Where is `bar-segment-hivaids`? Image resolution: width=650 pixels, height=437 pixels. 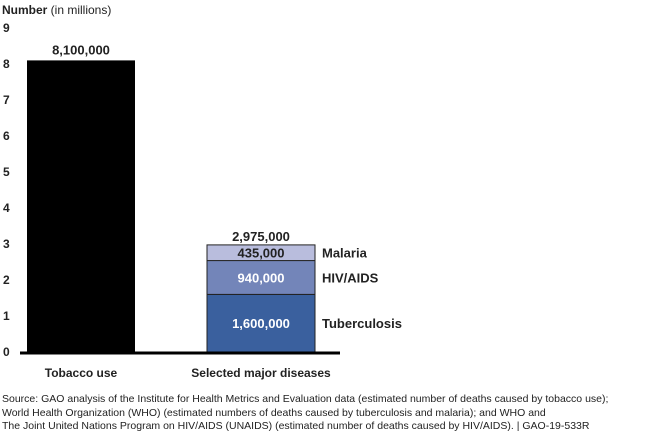 bar-segment-hivaids is located at coordinates (261, 277).